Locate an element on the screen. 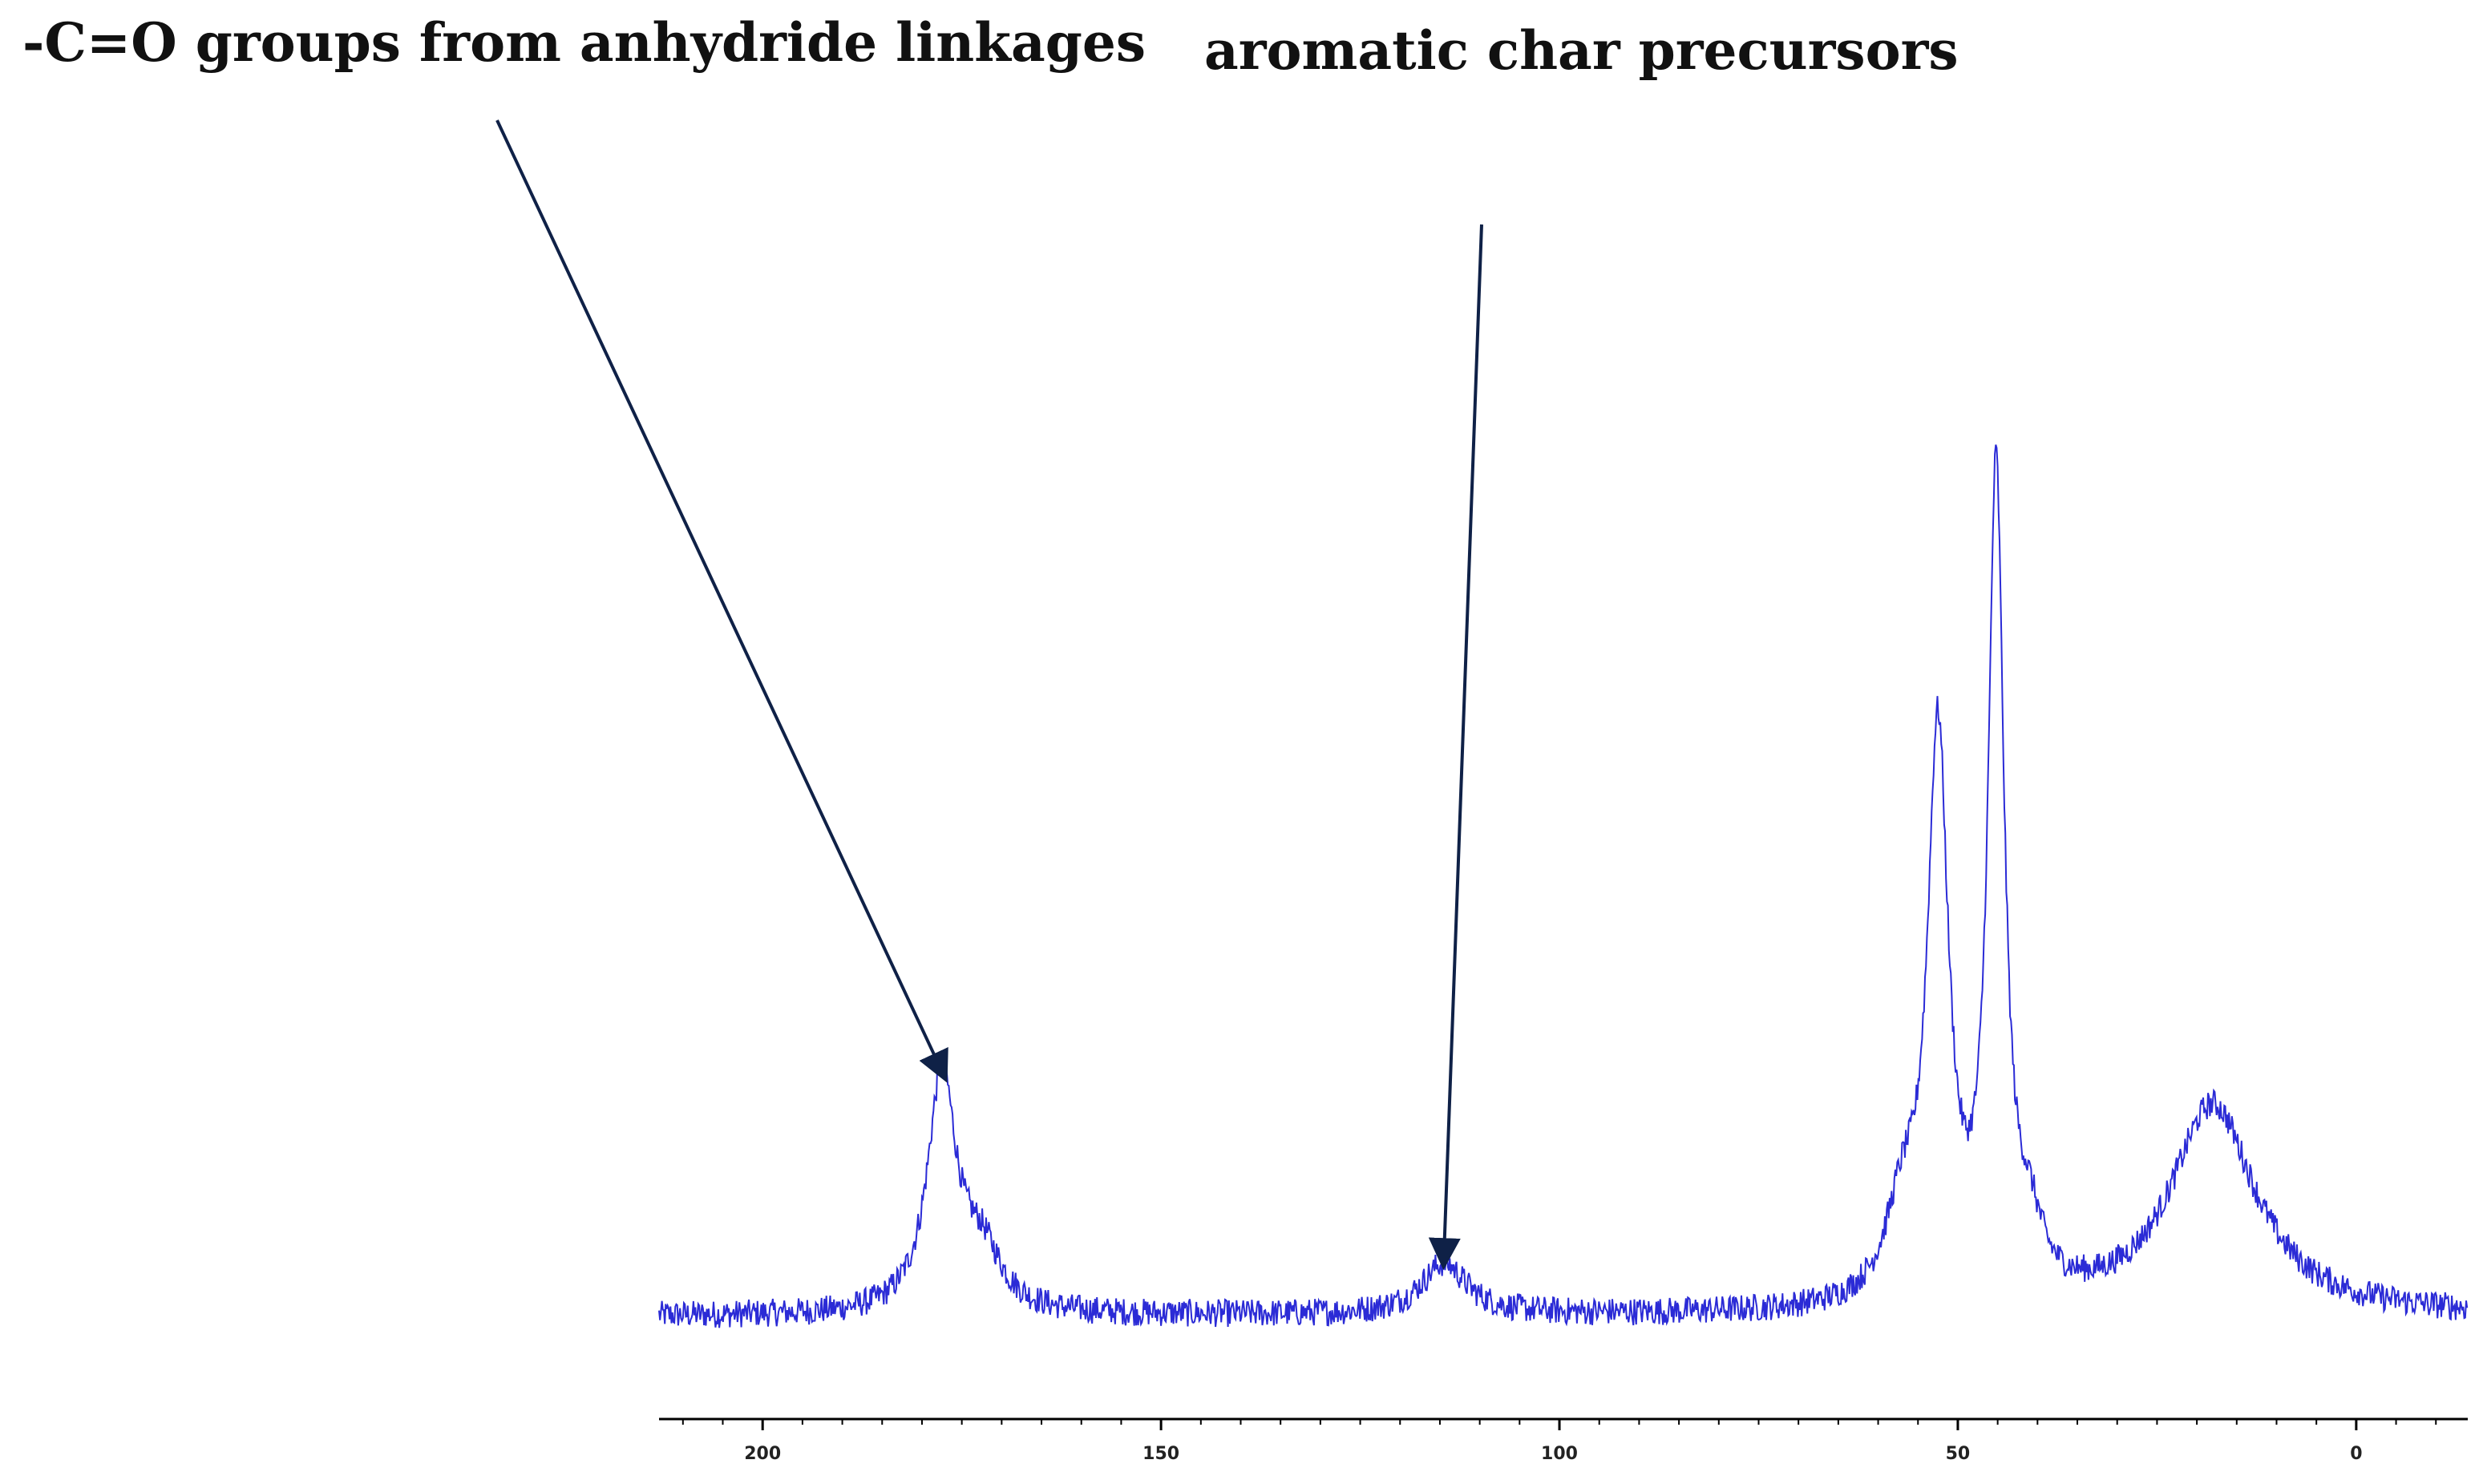 This screenshot has height=1484, width=2479. arrow-aromatic is located at coordinates (1455, 747).